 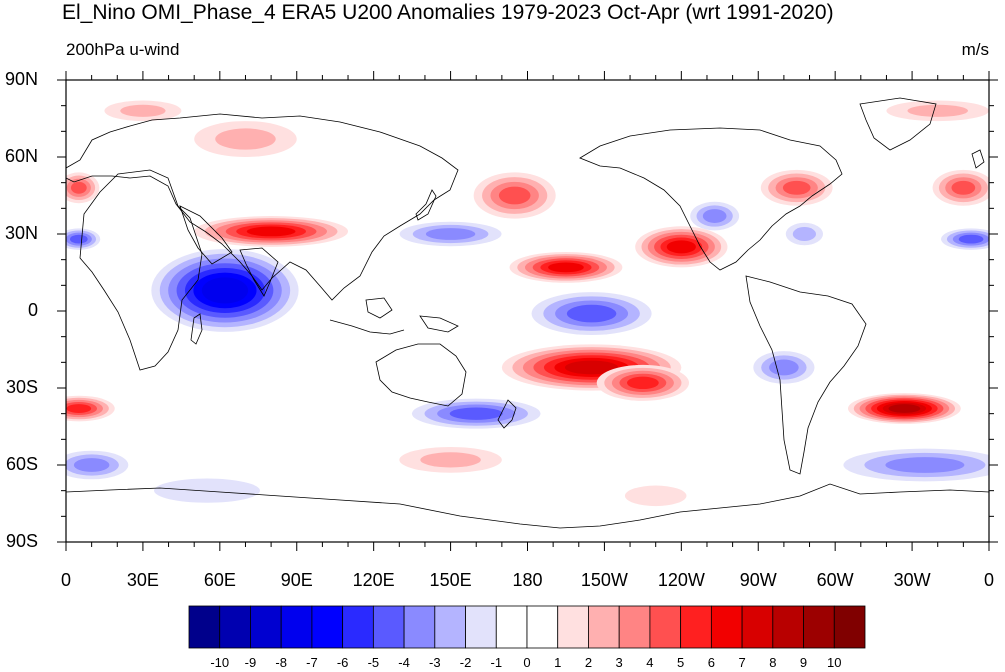 I want to click on colorbar-label: -3, so click(x=435, y=662).